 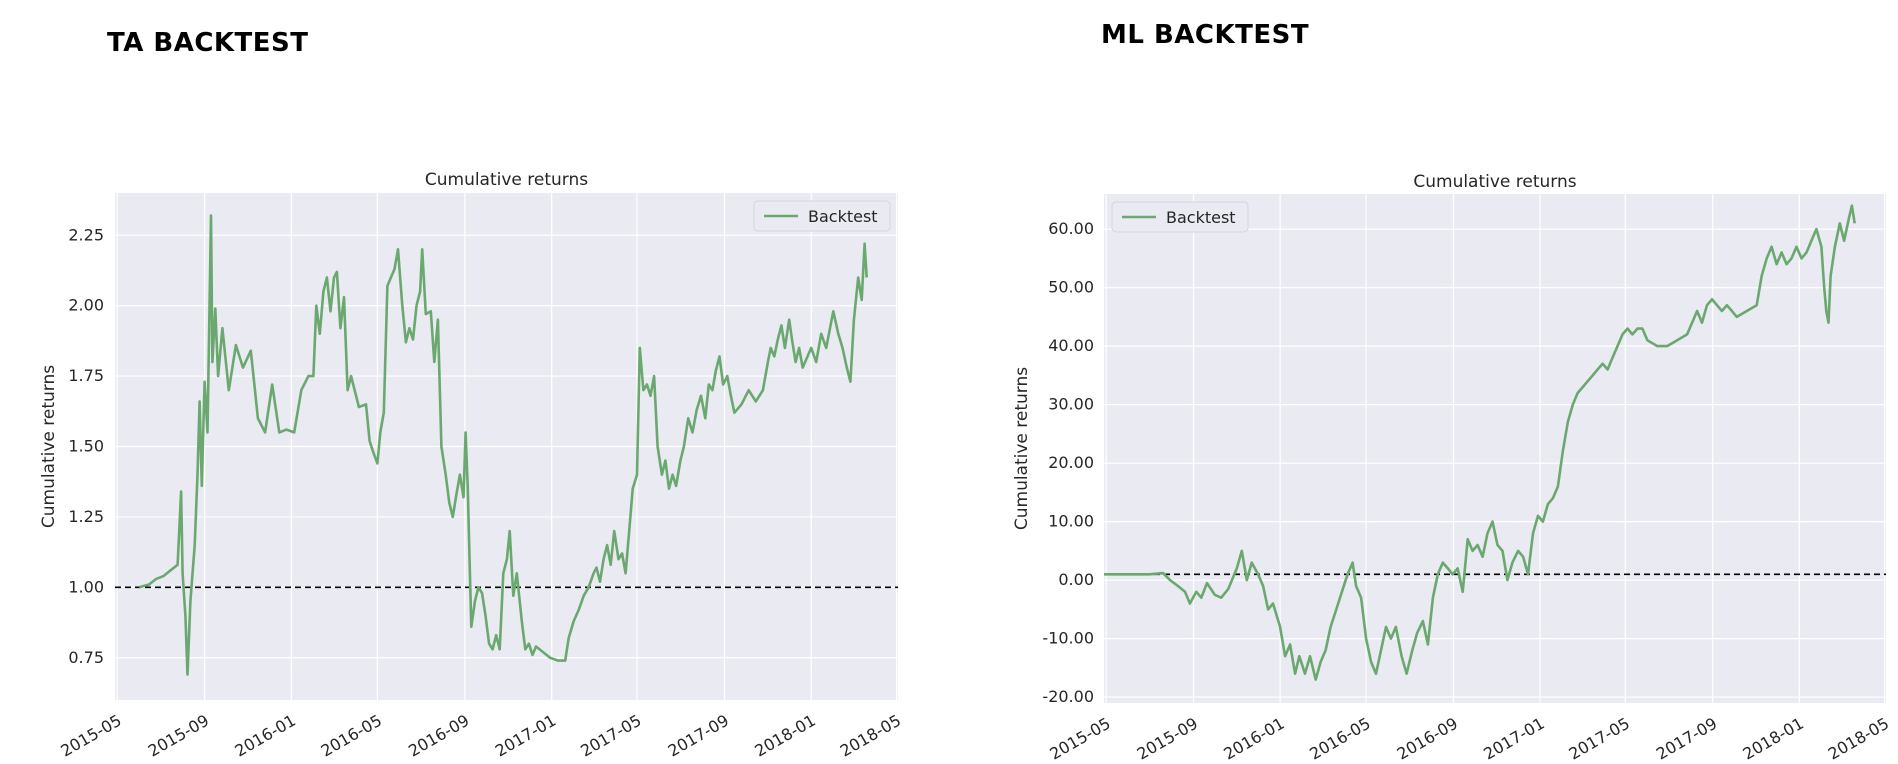 What do you see at coordinates (1071, 462) in the screenshot?
I see `y-tick-label: 20.00` at bounding box center [1071, 462].